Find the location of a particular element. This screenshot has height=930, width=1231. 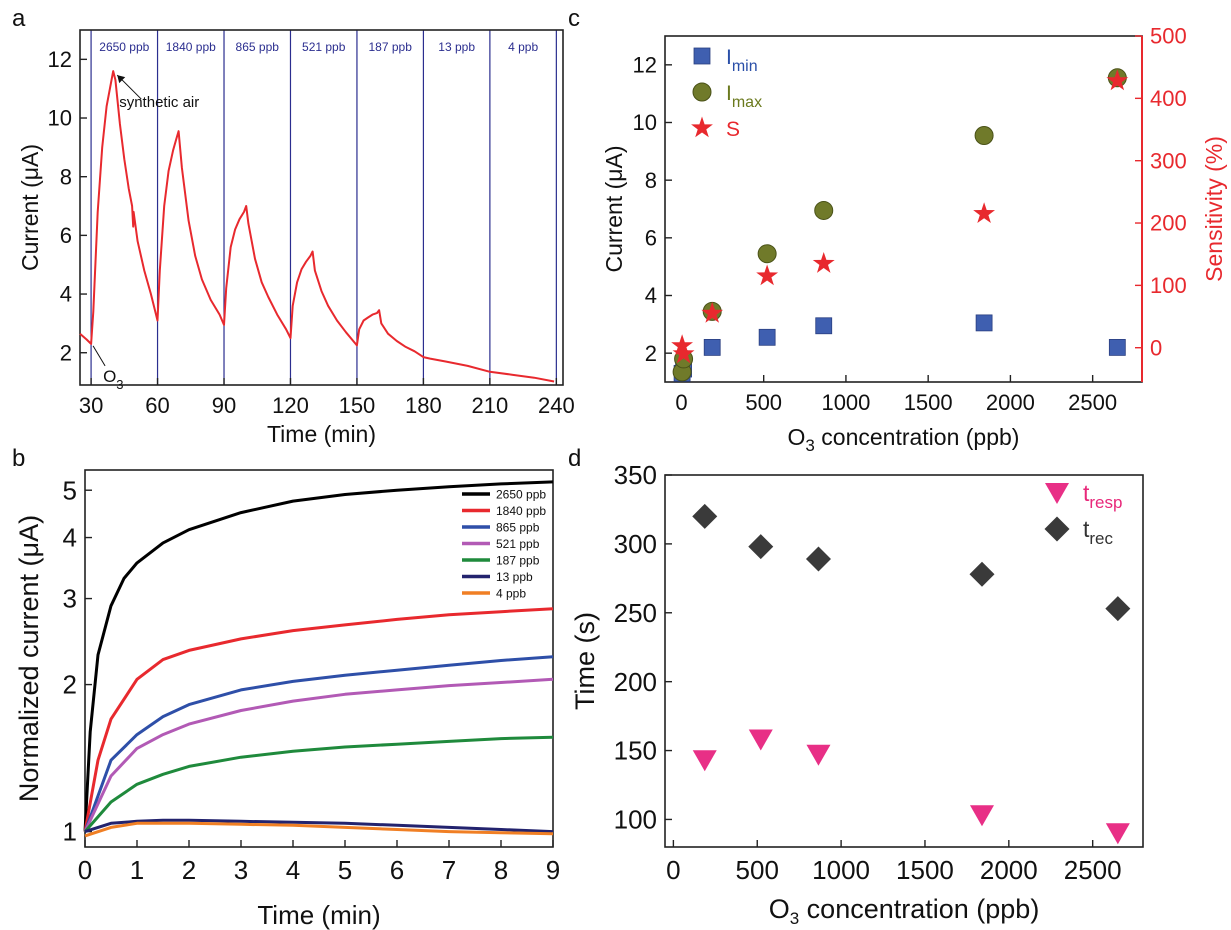

x-tick-label: 6 is located at coordinates (397, 870).